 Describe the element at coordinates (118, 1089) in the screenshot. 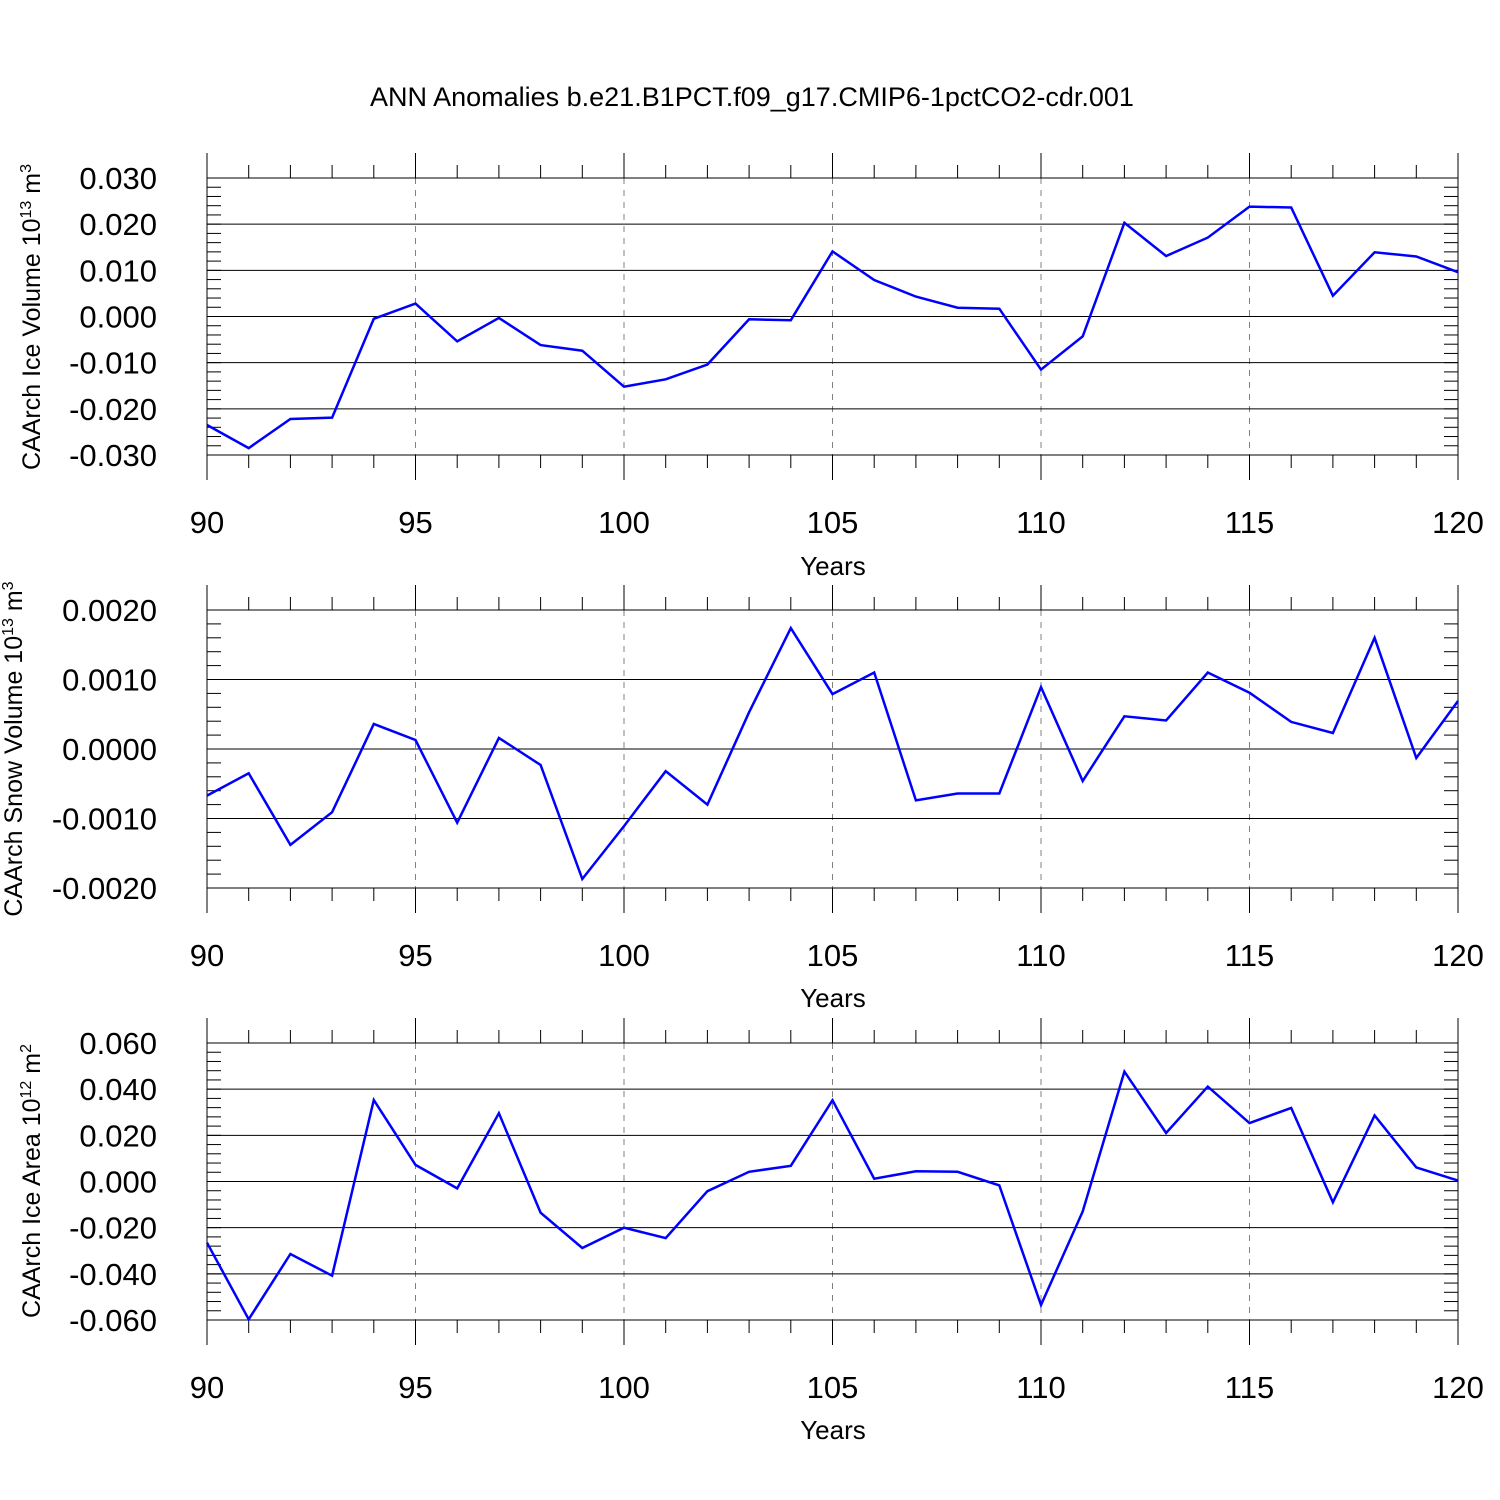

I see `y-tick-label: 0.040` at that location.